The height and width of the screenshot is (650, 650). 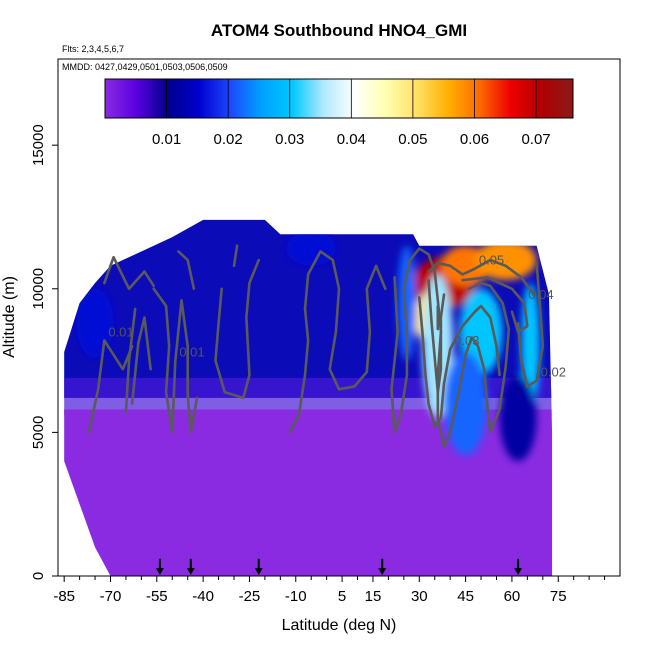 I want to click on x-tick-label: -25, so click(x=250, y=596).